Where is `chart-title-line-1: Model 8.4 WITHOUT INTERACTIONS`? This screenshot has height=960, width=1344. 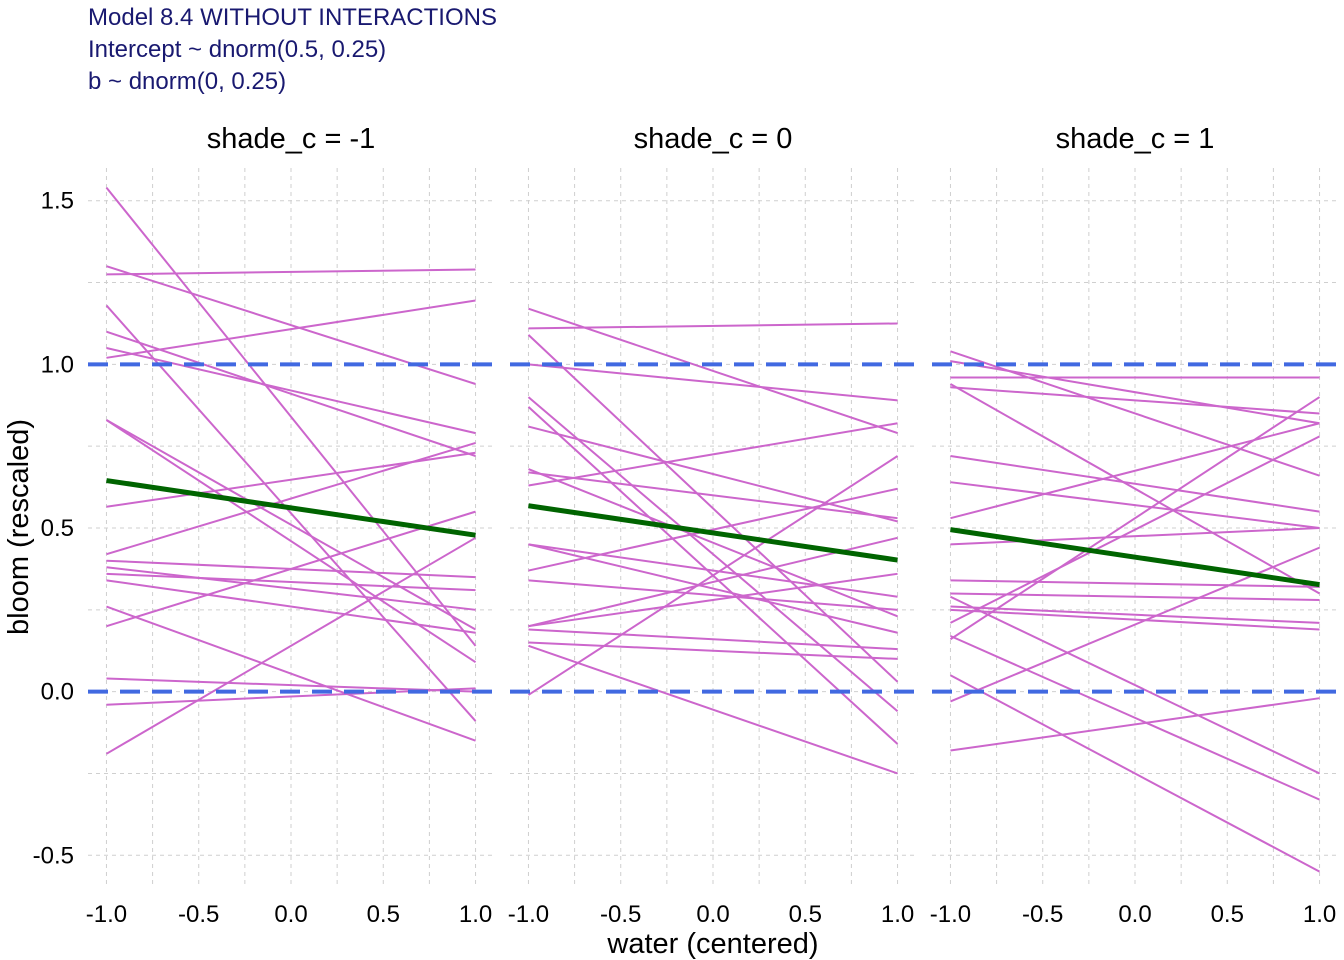
chart-title-line-1: Model 8.4 WITHOUT INTERACTIONS is located at coordinates (292, 17).